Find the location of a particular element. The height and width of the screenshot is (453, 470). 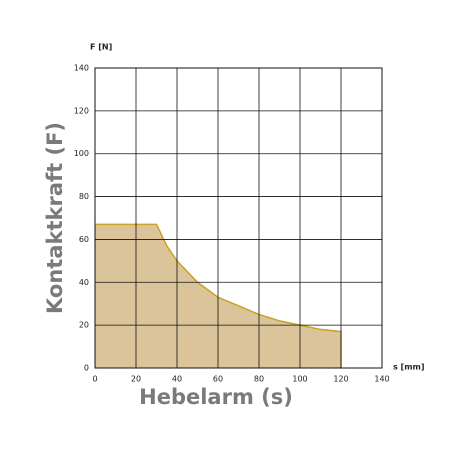

y-tick-label: 40 is located at coordinates (84, 282).